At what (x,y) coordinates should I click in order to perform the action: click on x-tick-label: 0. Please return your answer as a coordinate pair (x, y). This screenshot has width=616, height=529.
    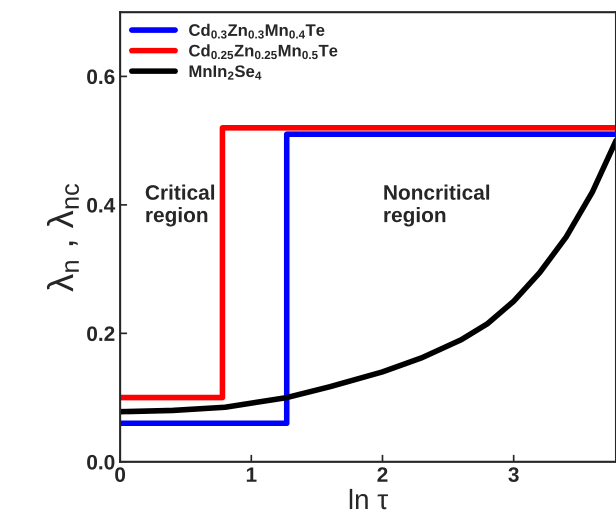
    Looking at the image, I should click on (120, 474).